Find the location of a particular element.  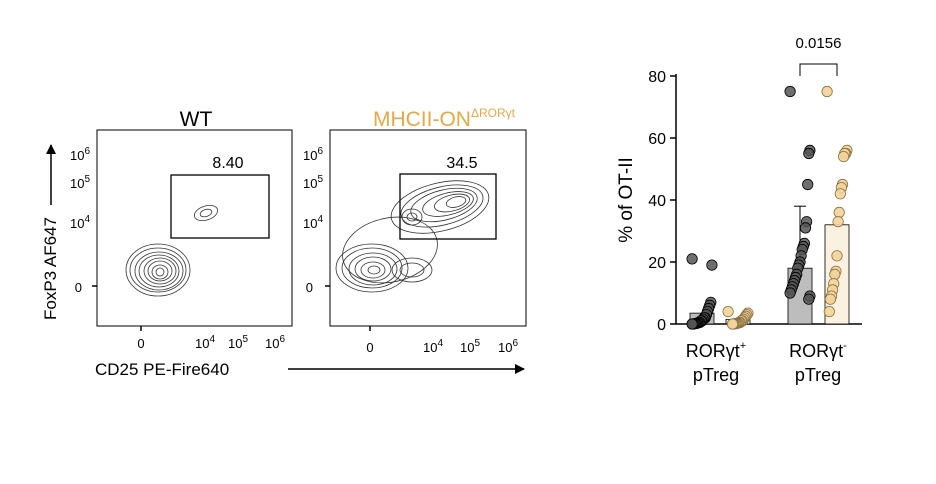

x-ticks-wt: 0 10⁴ 10⁵ 10⁶ is located at coordinates (211, 338).